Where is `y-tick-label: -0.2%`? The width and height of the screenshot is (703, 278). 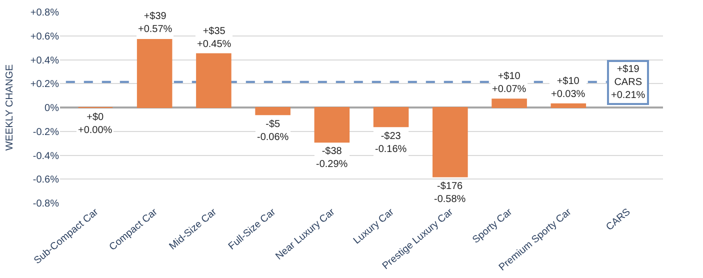
y-tick-label: -0.2% is located at coordinates (46, 132).